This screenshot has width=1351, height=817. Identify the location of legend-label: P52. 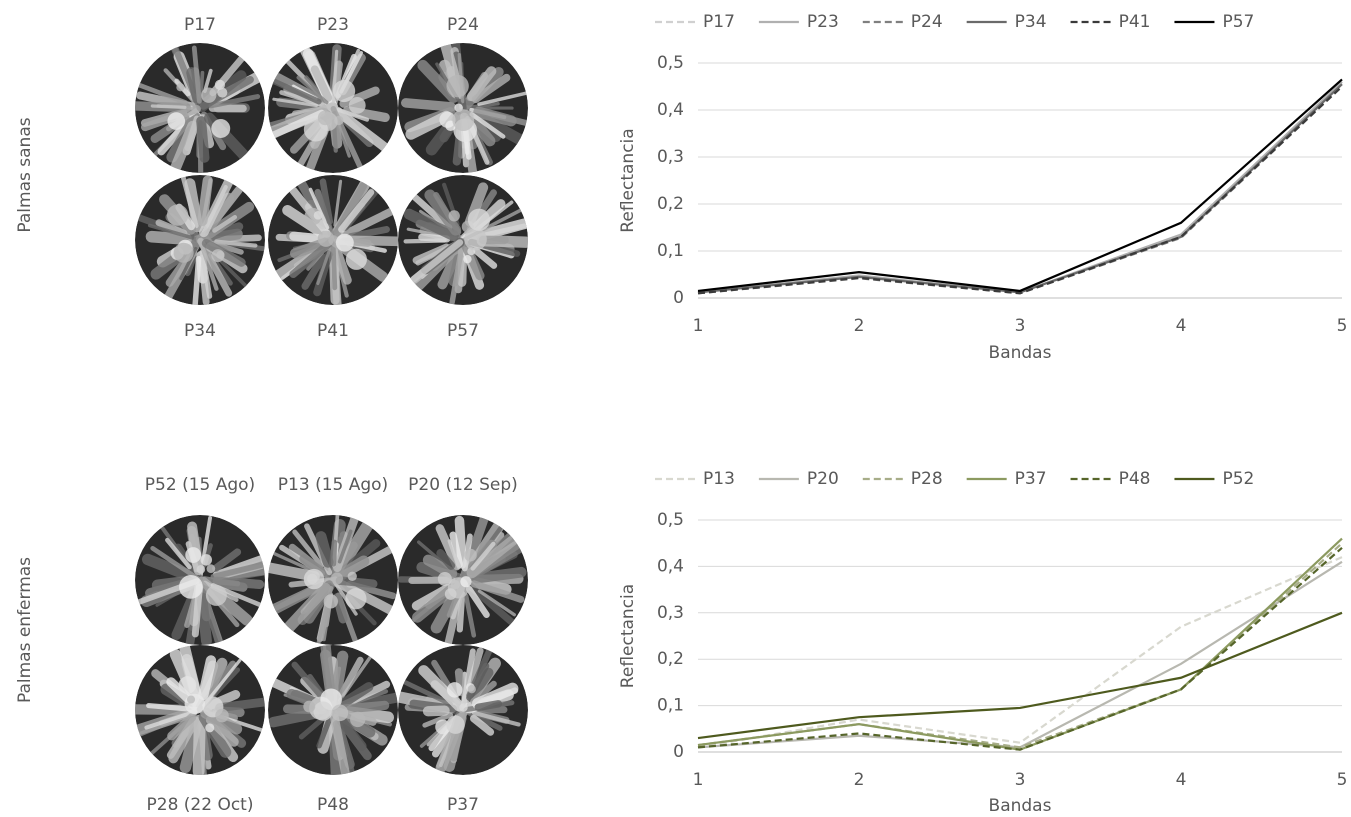
(1238, 479).